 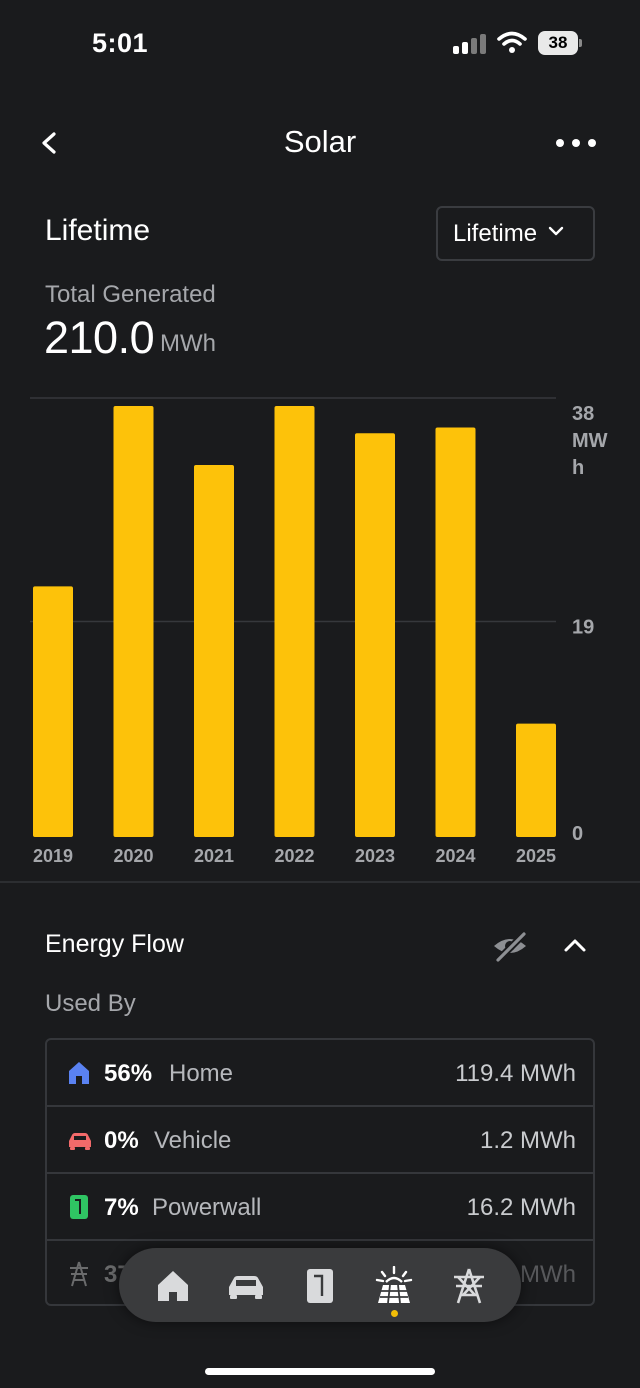 I want to click on table-row: 56% Home 119.4 MWh, so click(x=320, y=1073).